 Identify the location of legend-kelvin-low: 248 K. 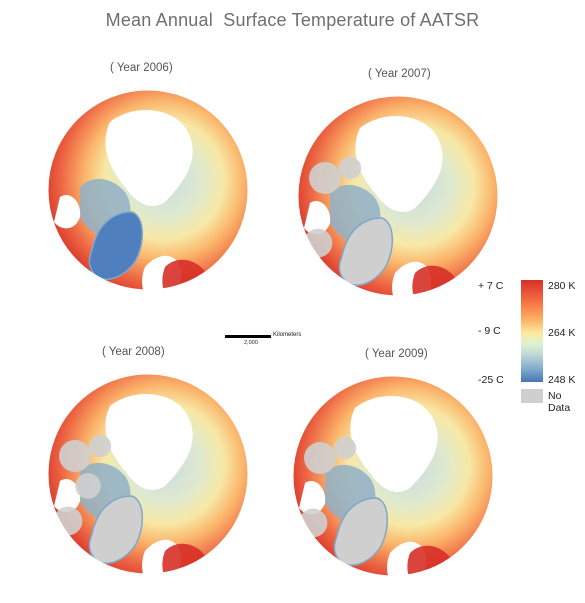
(562, 380).